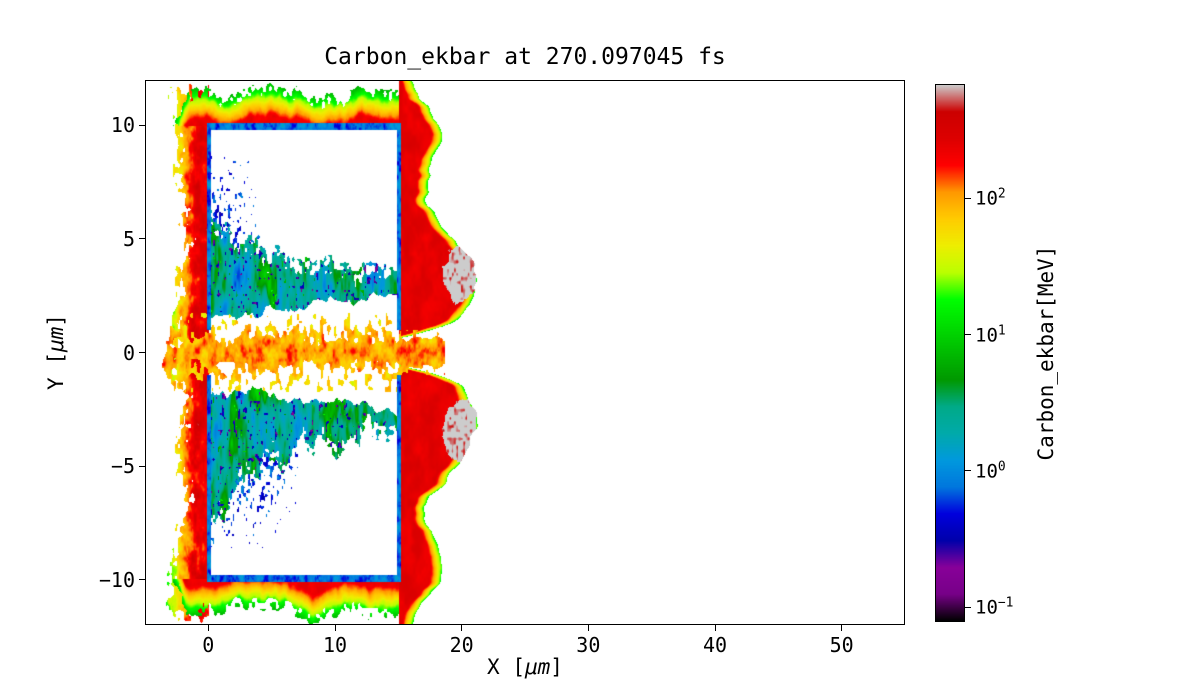 Image resolution: width=1200 pixels, height=700 pixels. I want to click on x-tick-label: 10, so click(335, 645).